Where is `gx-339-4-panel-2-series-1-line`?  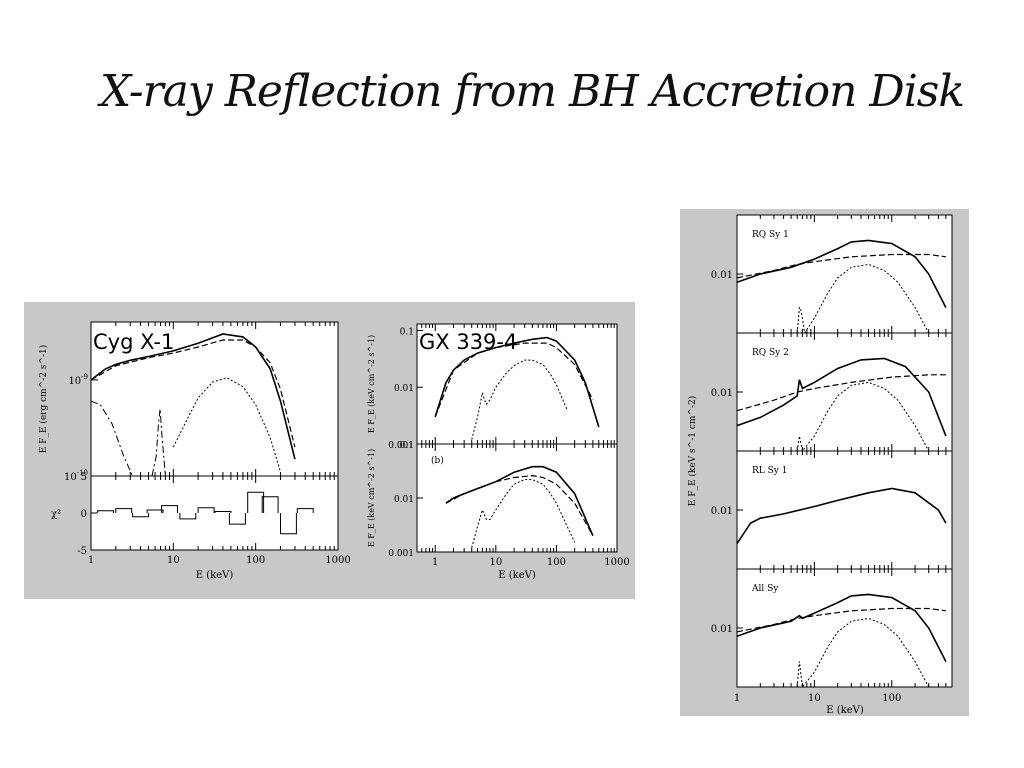 gx-339-4-panel-2-series-1-line is located at coordinates (519, 501).